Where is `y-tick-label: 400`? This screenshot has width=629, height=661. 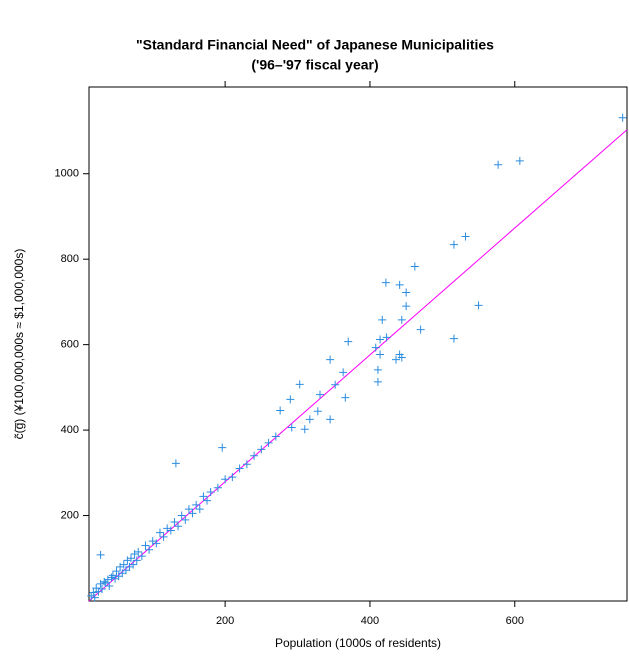 y-tick-label: 400 is located at coordinates (70, 430).